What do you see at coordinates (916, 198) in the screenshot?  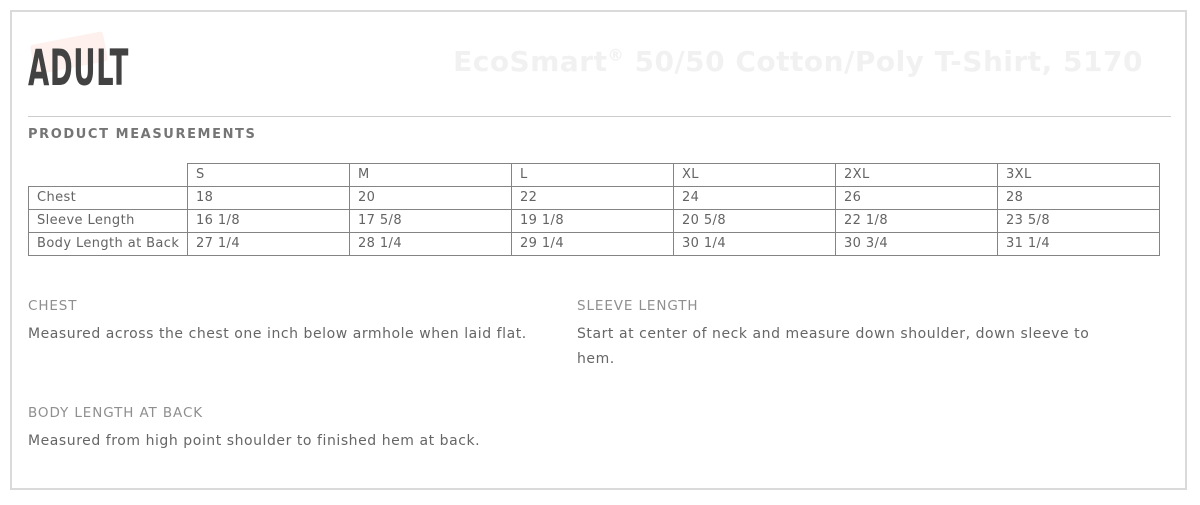 I see `measurement-value-cell: 26` at bounding box center [916, 198].